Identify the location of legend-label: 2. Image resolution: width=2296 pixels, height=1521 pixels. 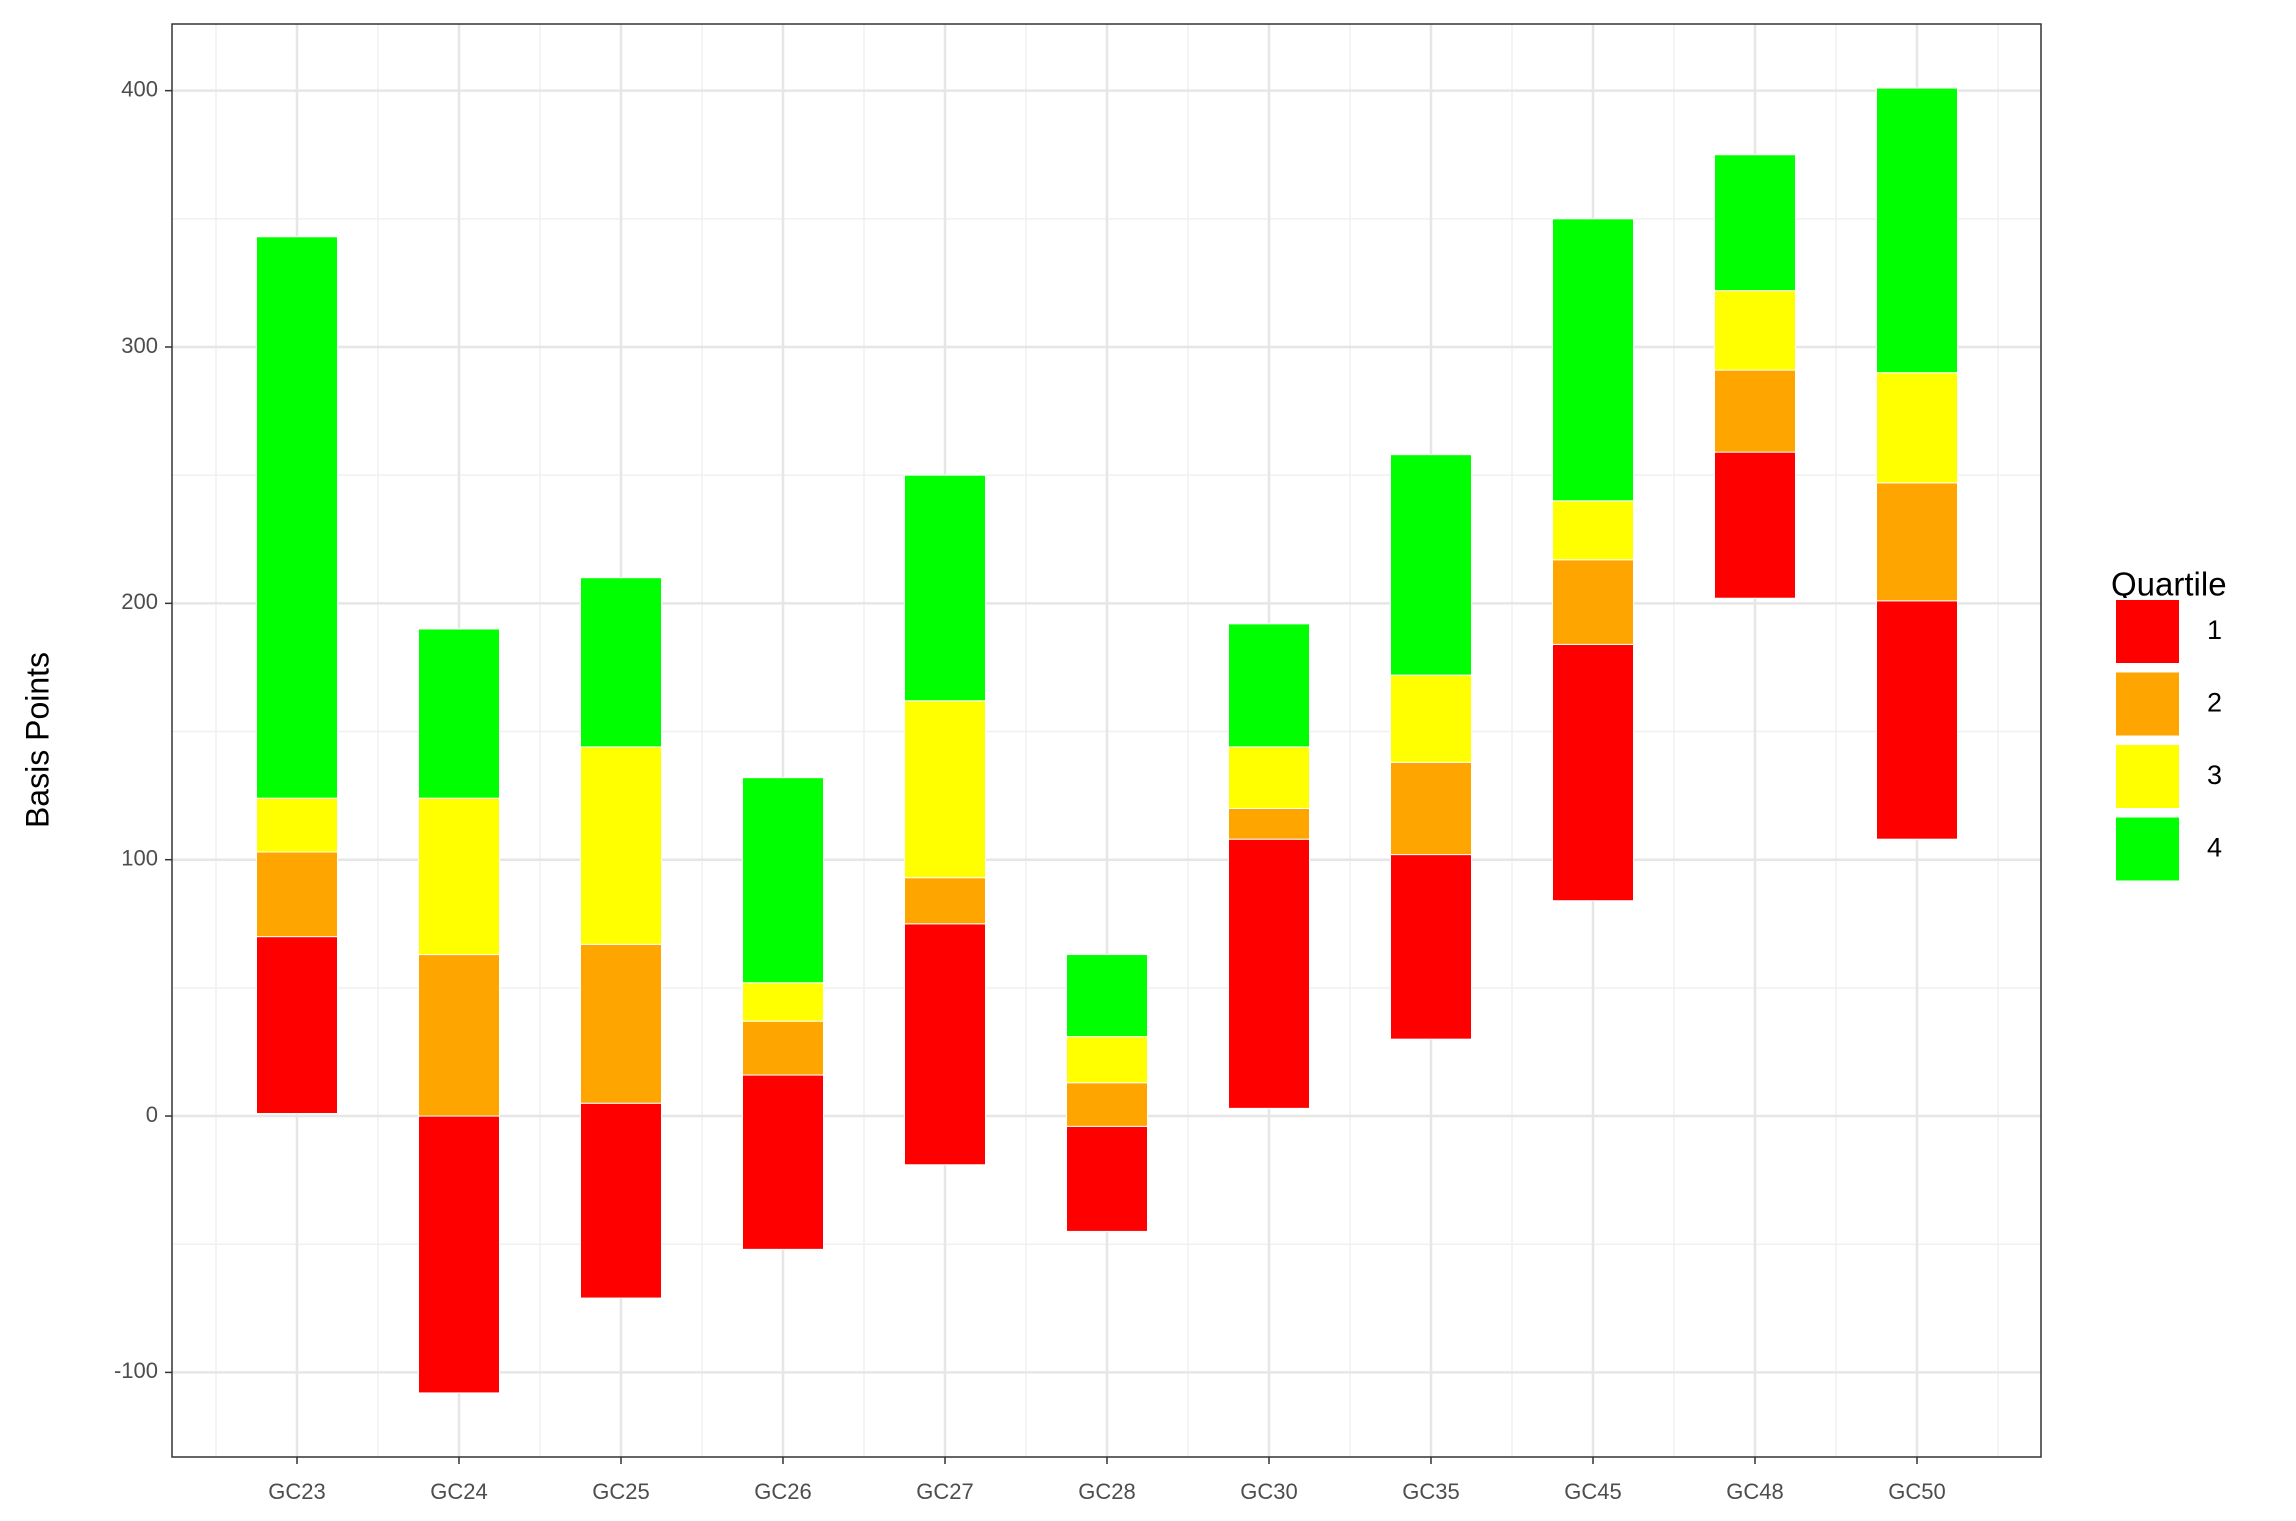
(2214, 703).